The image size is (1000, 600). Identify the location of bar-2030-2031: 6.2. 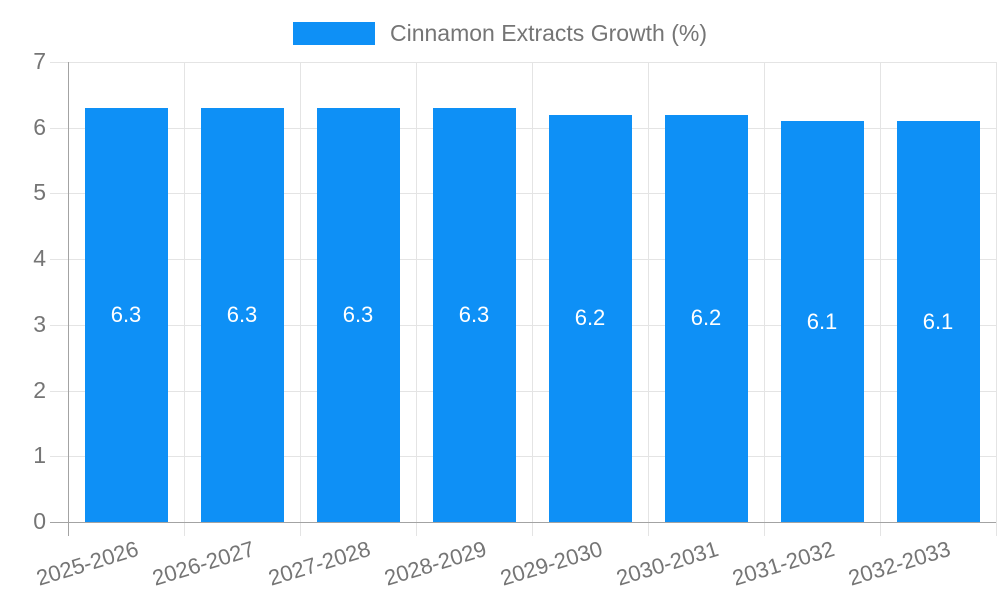
(706, 318).